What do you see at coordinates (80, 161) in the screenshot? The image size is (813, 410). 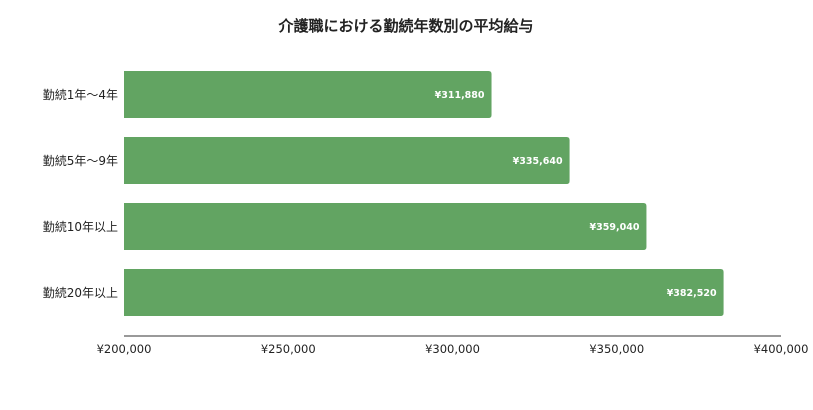 I see `category-label-2: 勤続5年～9年` at bounding box center [80, 161].